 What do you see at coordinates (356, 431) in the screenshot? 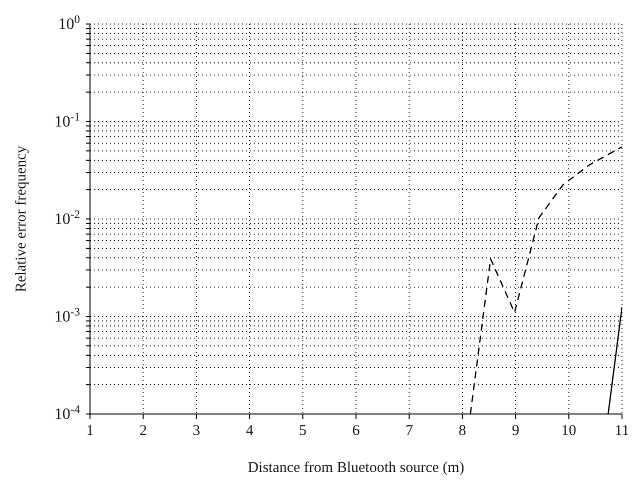
I see `x-tick-label: 6` at bounding box center [356, 431].